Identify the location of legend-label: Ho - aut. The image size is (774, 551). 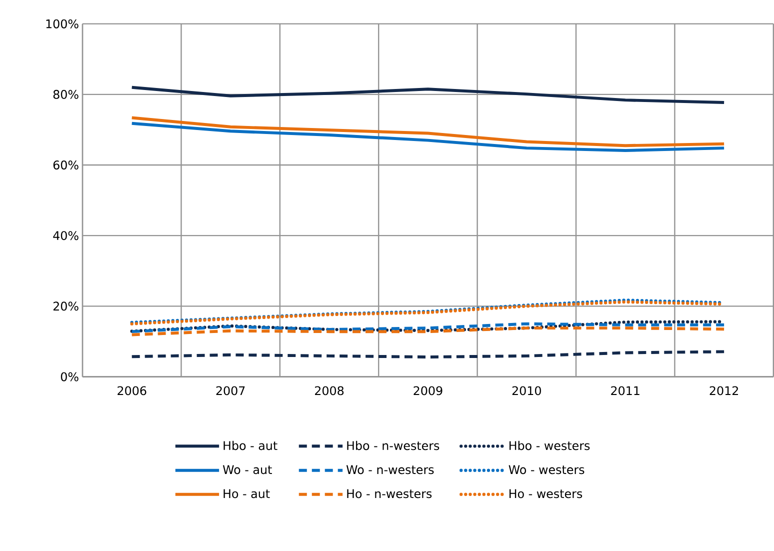
(247, 493).